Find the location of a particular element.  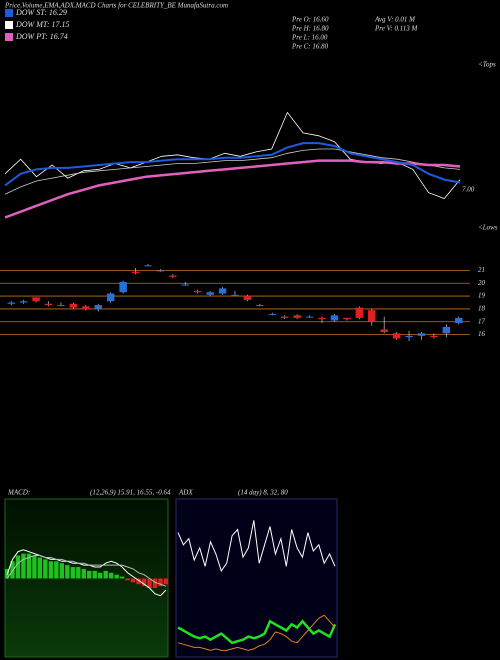

annotation: <Tops is located at coordinates (487, 65).